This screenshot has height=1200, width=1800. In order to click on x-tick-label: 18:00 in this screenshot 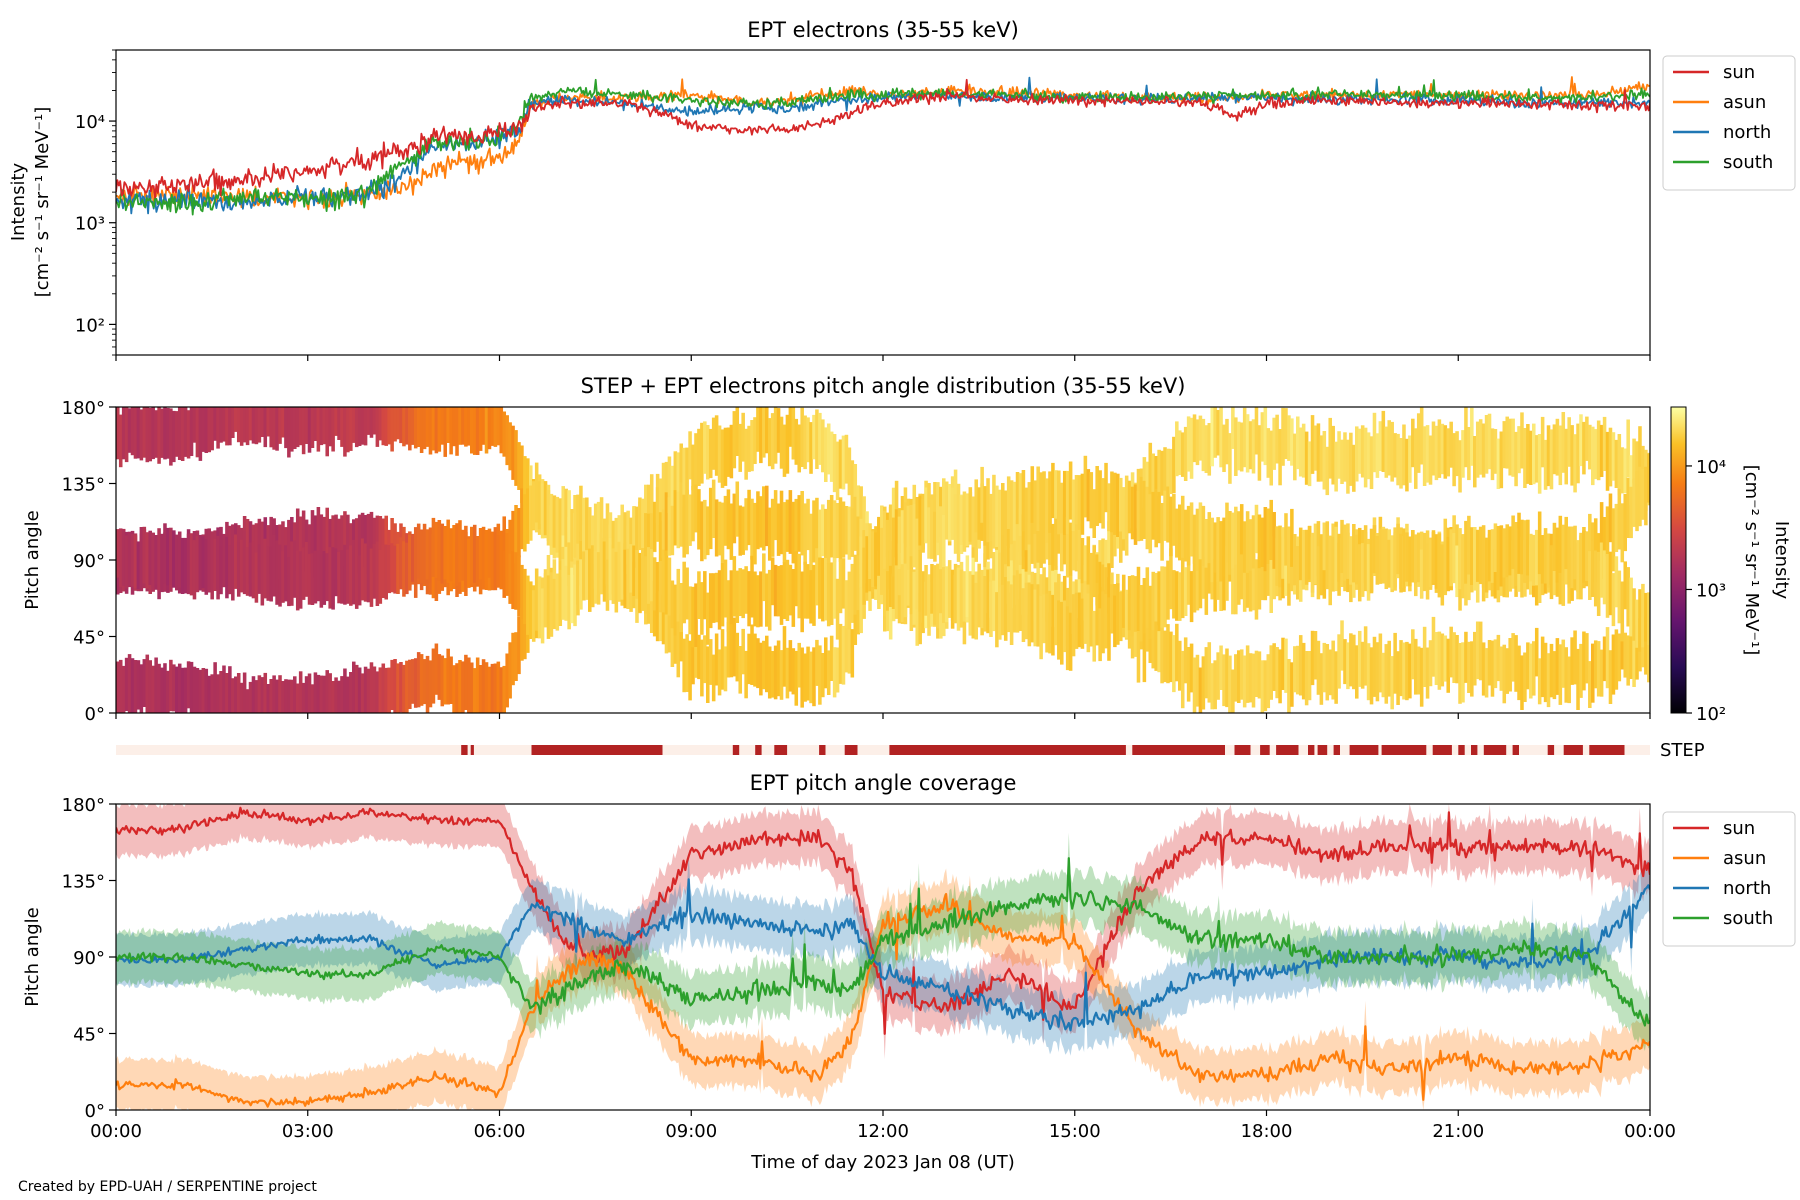, I will do `click(1267, 1131)`.